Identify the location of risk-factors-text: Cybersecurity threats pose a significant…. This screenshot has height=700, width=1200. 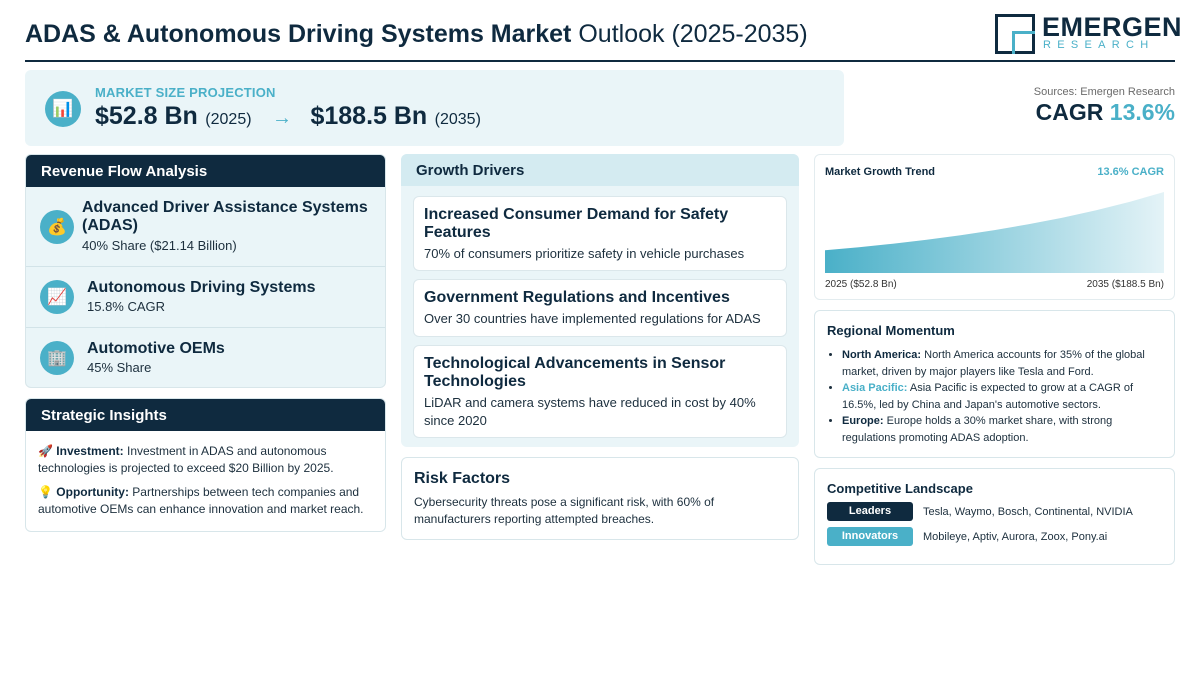
(564, 510).